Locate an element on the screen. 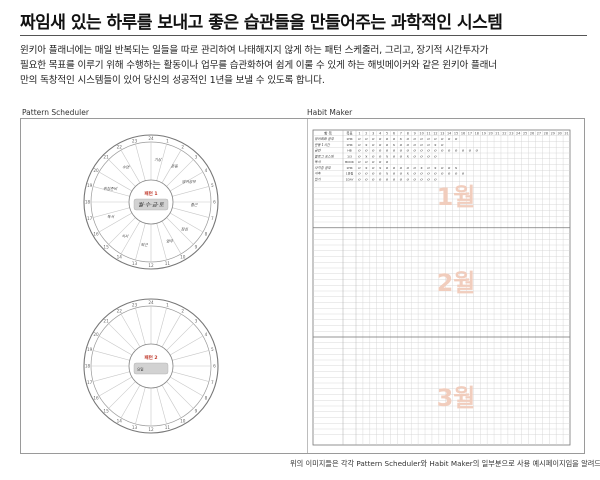 This screenshot has height=480, width=600. hour-number: 16 is located at coordinates (96, 397).